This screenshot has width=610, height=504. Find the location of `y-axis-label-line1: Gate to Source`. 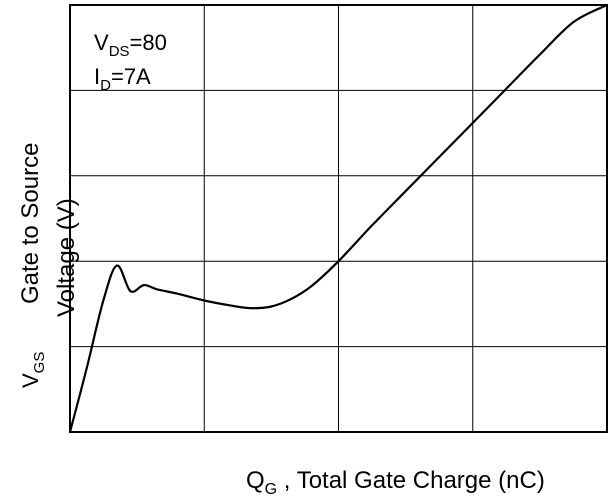

y-axis-label-line1: Gate to Source is located at coordinates (30, 223).